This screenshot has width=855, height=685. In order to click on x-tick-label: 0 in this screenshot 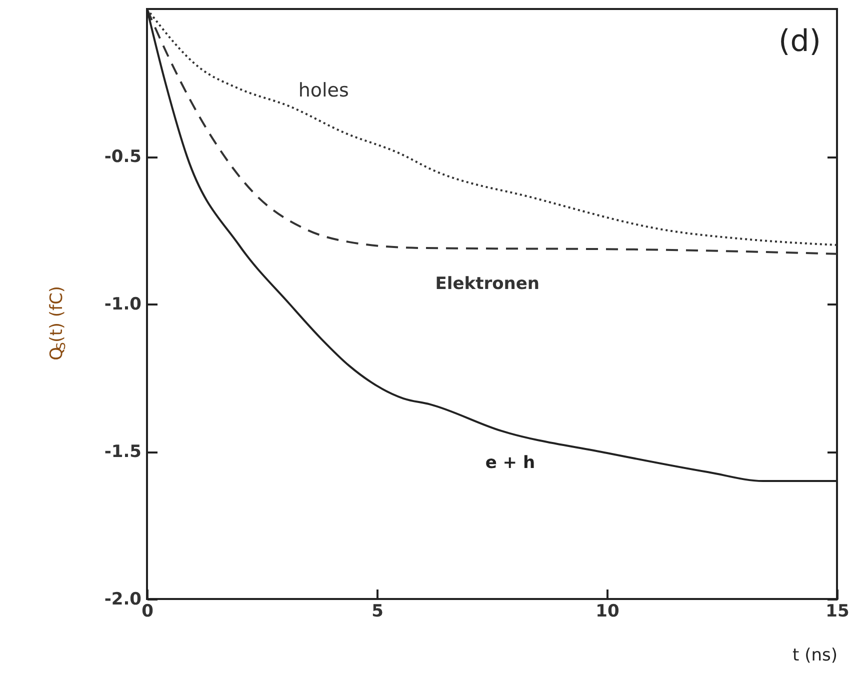, I will do `click(148, 612)`.